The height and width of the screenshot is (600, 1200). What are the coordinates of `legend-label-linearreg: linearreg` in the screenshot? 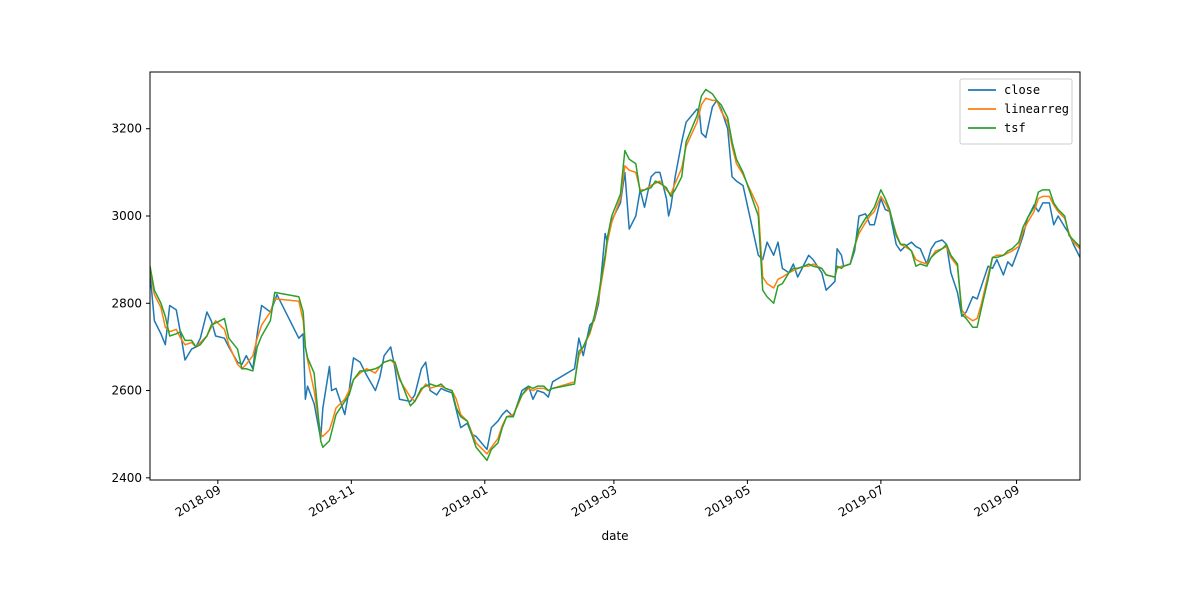 It's located at (1036, 109).